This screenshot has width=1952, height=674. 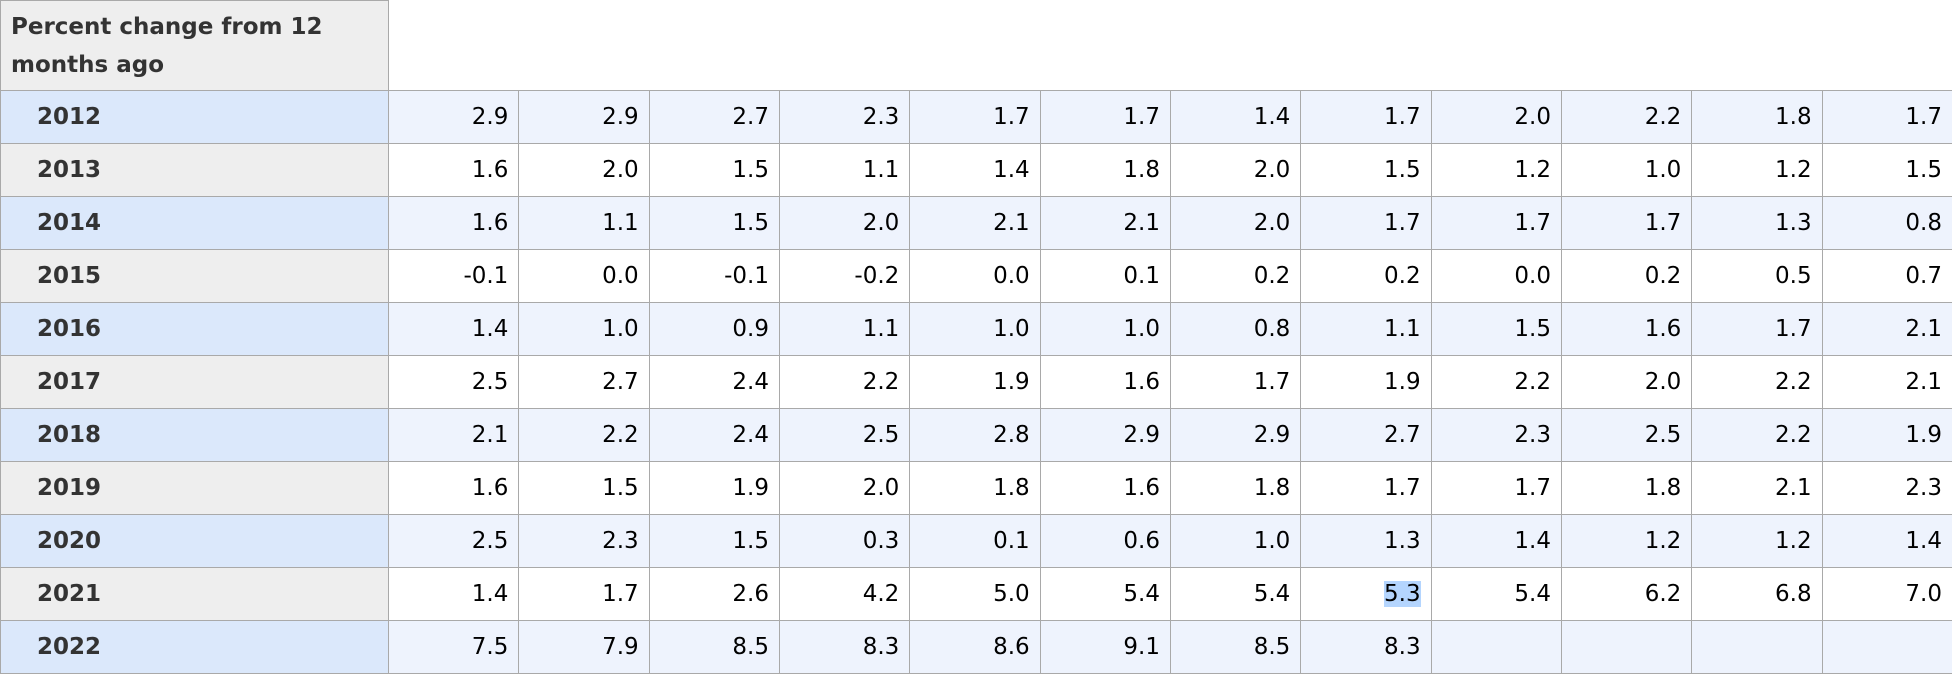 What do you see at coordinates (1626, 594) in the screenshot?
I see `value-cell: 6.2` at bounding box center [1626, 594].